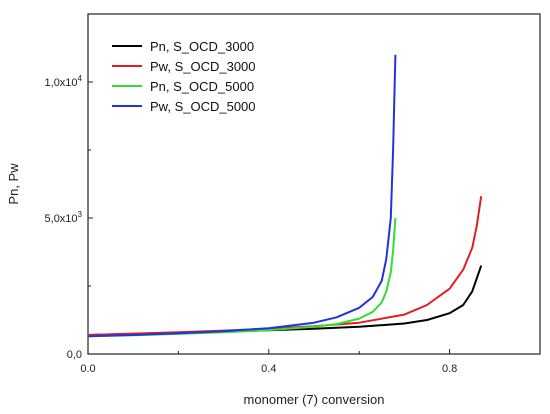  What do you see at coordinates (449, 369) in the screenshot?
I see `x-tick-label: 0.8` at bounding box center [449, 369].